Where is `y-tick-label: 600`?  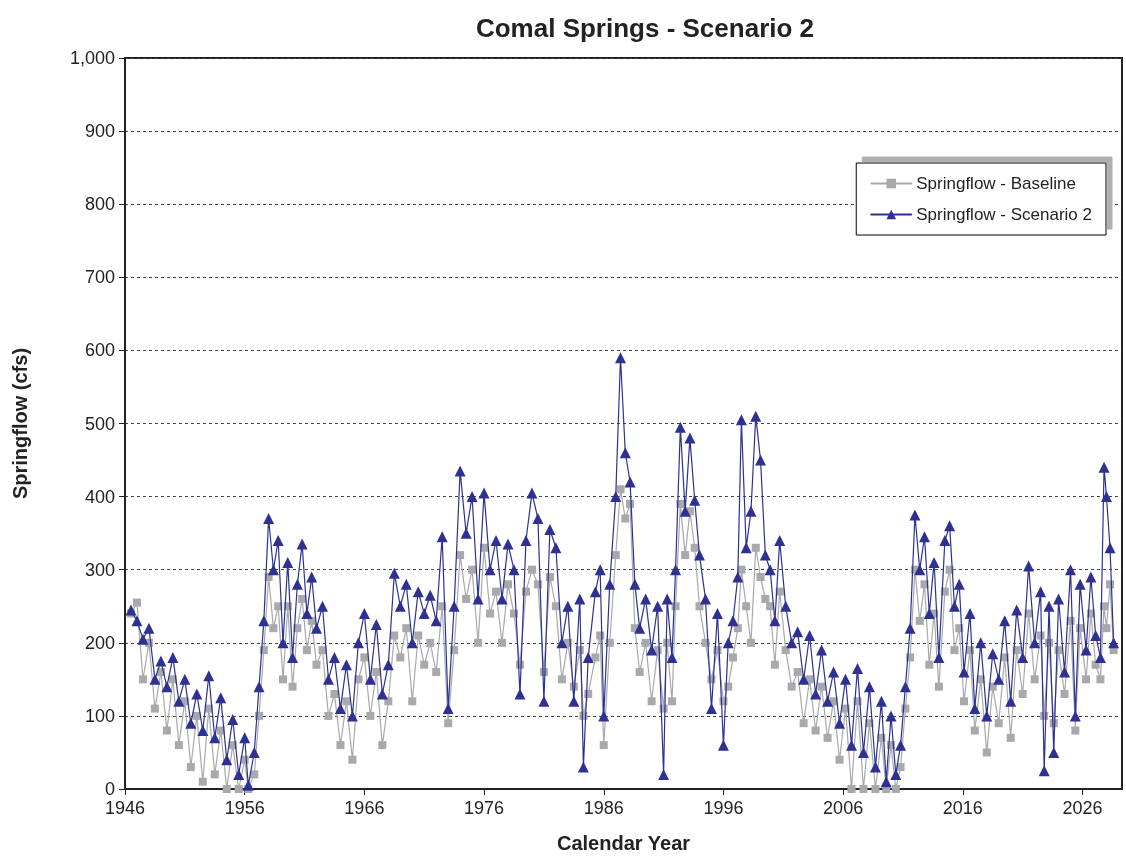 y-tick-label: 600 is located at coordinates (99, 350).